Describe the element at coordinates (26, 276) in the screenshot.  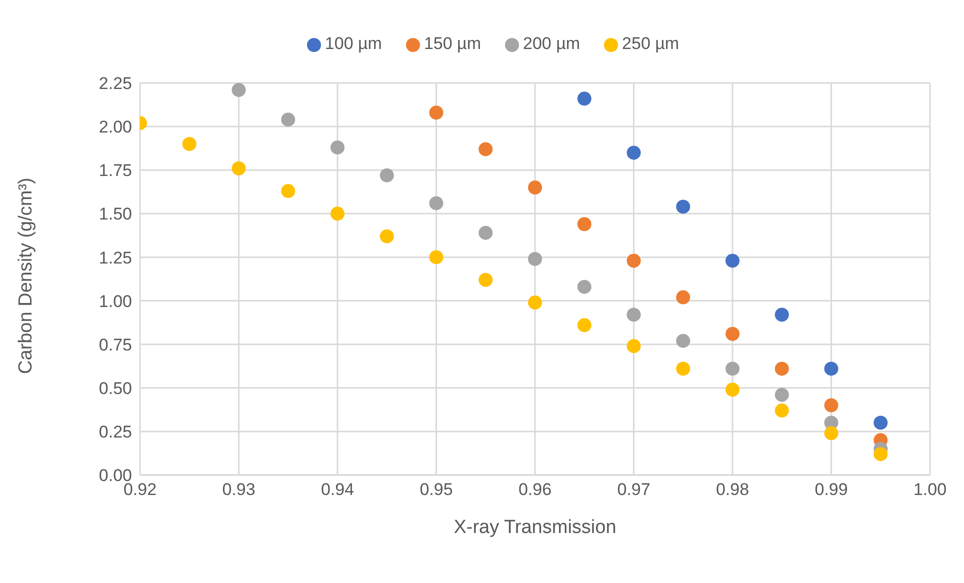
I see `y-axis-title: Carbon Density (g/cm³)` at that location.